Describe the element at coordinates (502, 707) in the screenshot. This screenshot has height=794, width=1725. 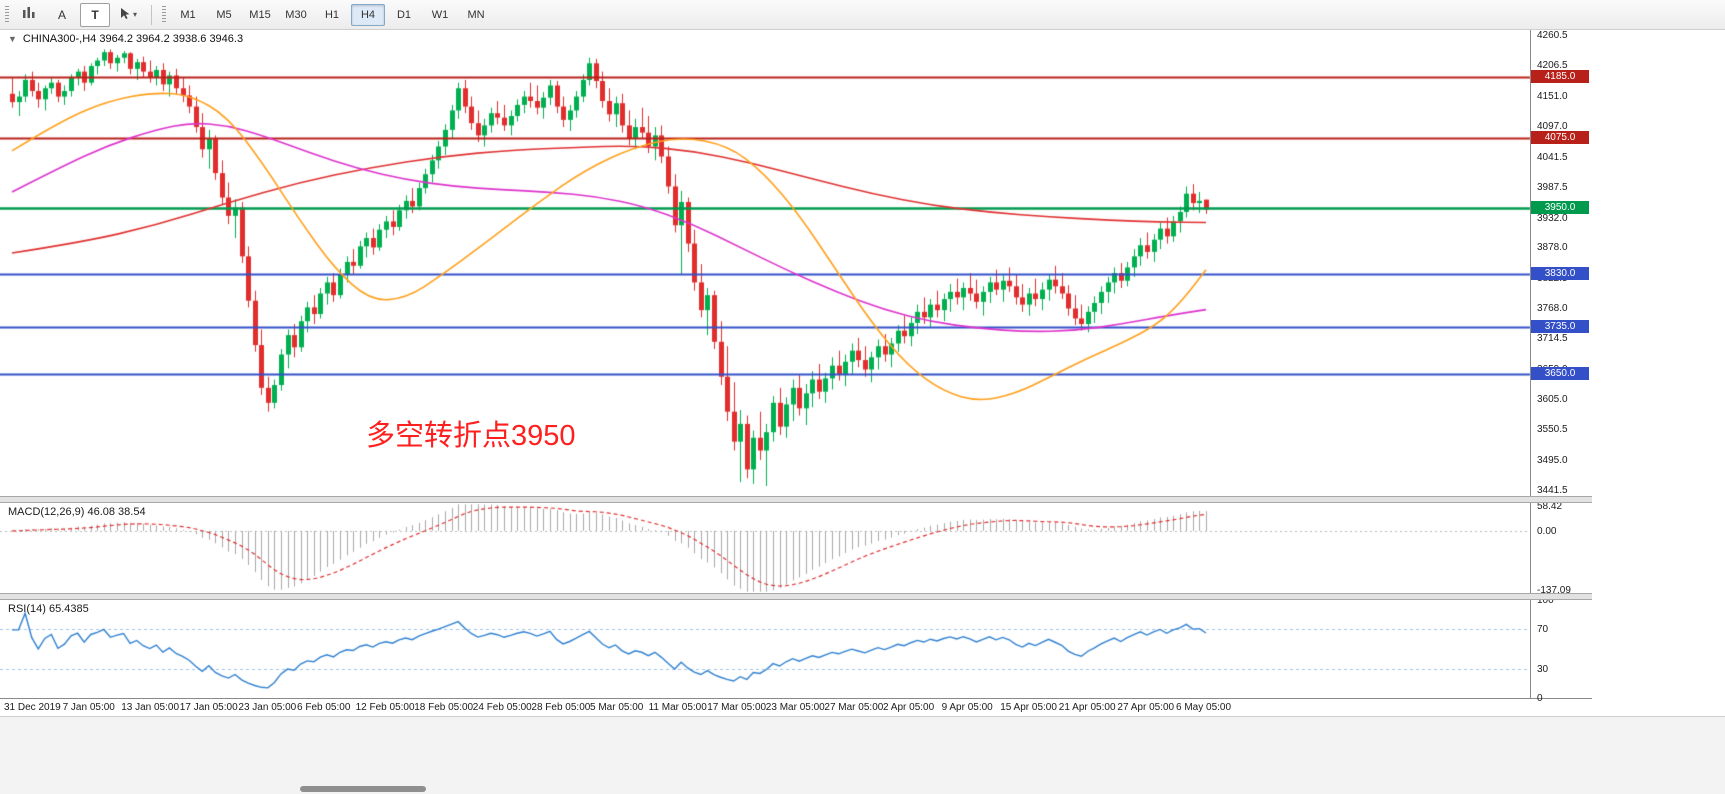
I see `time-axis-label: 24 Feb 05:00` at that location.